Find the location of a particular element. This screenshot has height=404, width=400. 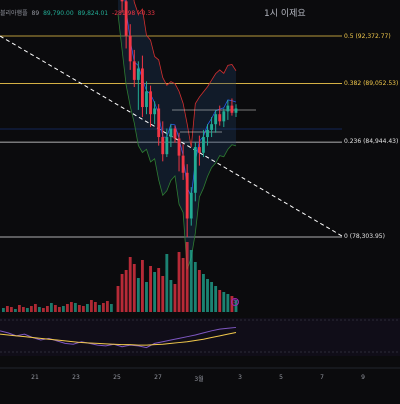

oscillator-signal-line is located at coordinates (118, 338).